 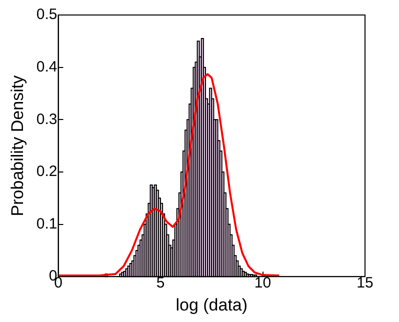 What do you see at coordinates (263, 283) in the screenshot?
I see `x-tick-label: 10` at bounding box center [263, 283].